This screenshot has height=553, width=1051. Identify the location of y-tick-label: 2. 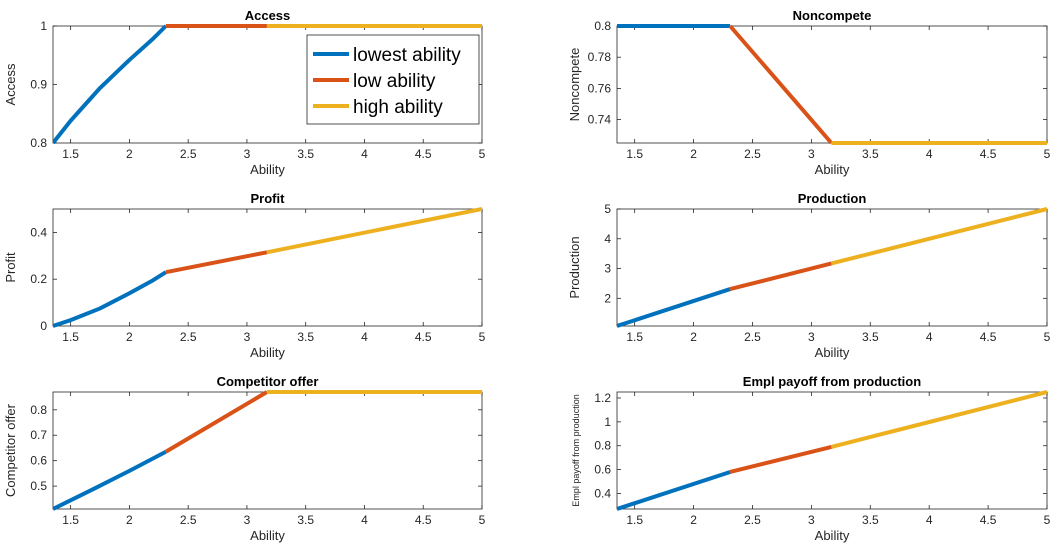
(607, 298).